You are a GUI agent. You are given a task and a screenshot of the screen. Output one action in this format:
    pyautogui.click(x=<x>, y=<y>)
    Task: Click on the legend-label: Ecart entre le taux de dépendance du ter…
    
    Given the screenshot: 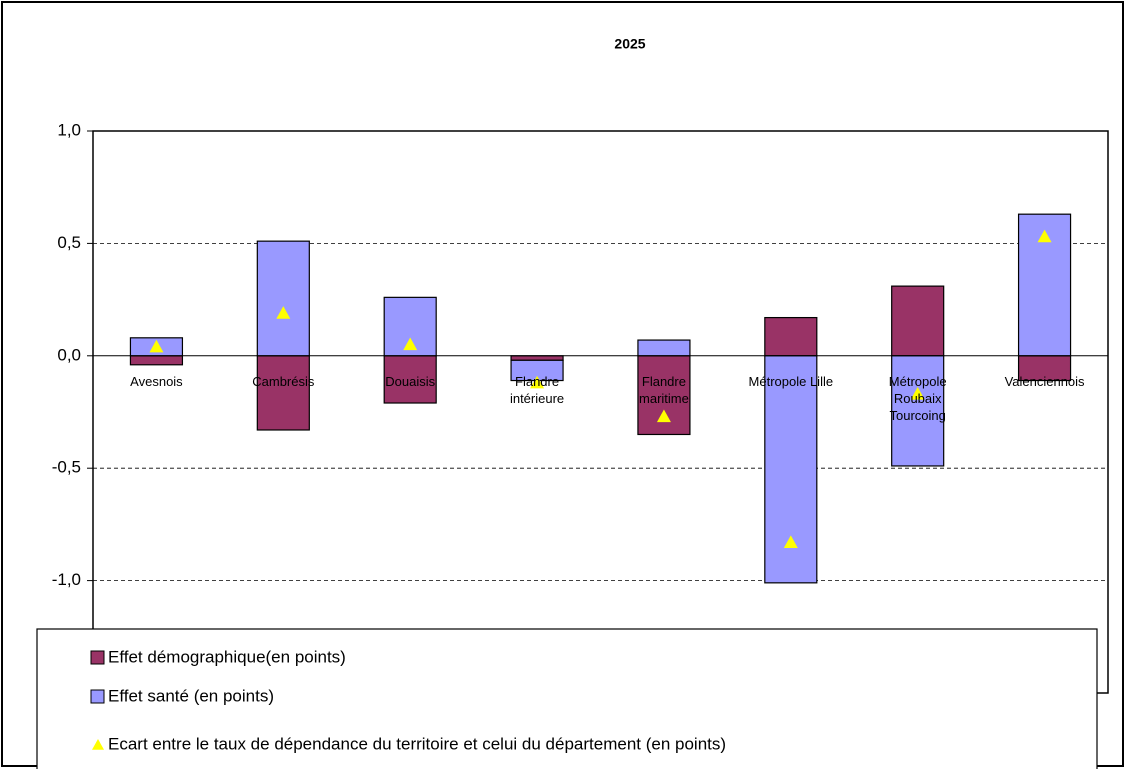 What is the action you would take?
    pyautogui.click(x=417, y=743)
    